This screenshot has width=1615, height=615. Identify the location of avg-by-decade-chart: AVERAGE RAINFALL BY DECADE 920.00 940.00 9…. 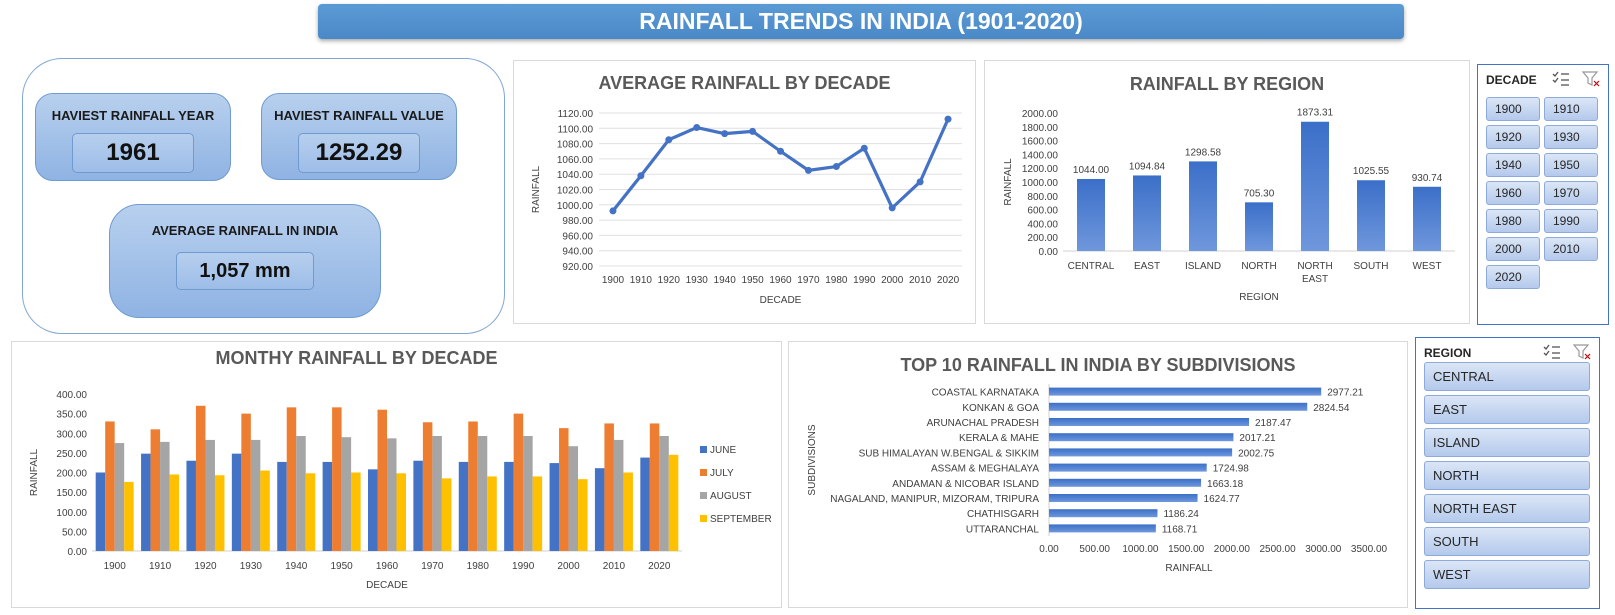
(744, 192).